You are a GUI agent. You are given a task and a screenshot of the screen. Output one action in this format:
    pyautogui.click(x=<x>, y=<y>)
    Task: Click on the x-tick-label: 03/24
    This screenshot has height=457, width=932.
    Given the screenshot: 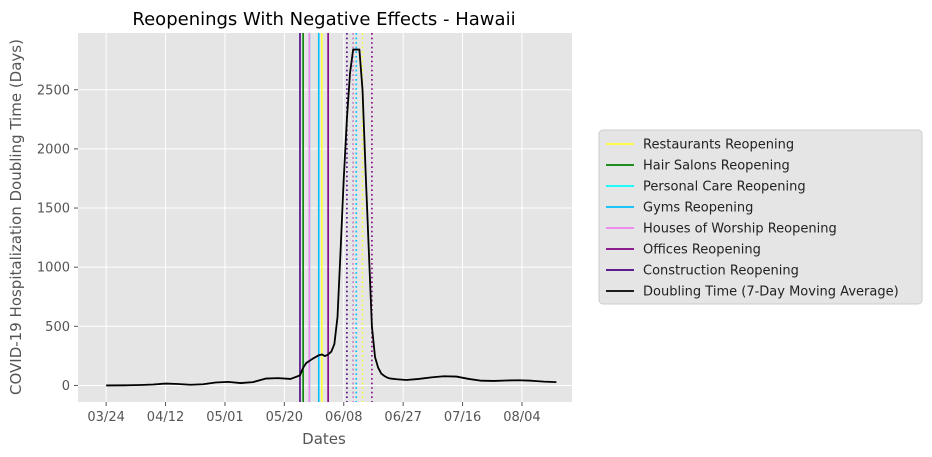 What is the action you would take?
    pyautogui.click(x=105, y=417)
    